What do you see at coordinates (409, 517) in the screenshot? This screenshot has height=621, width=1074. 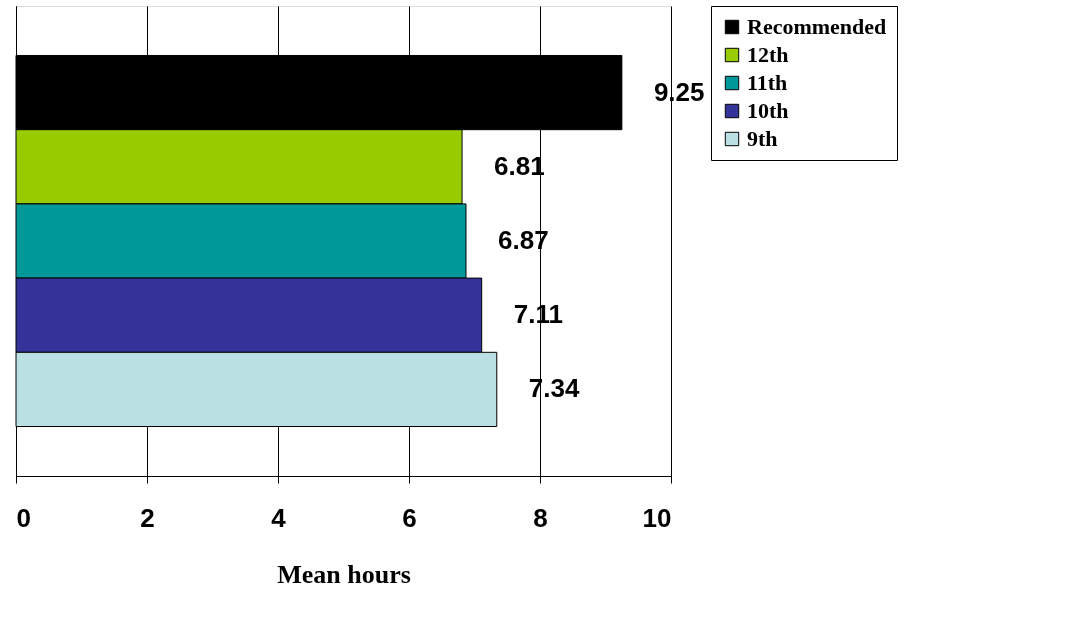 I see `x-tick-label: 6` at bounding box center [409, 517].